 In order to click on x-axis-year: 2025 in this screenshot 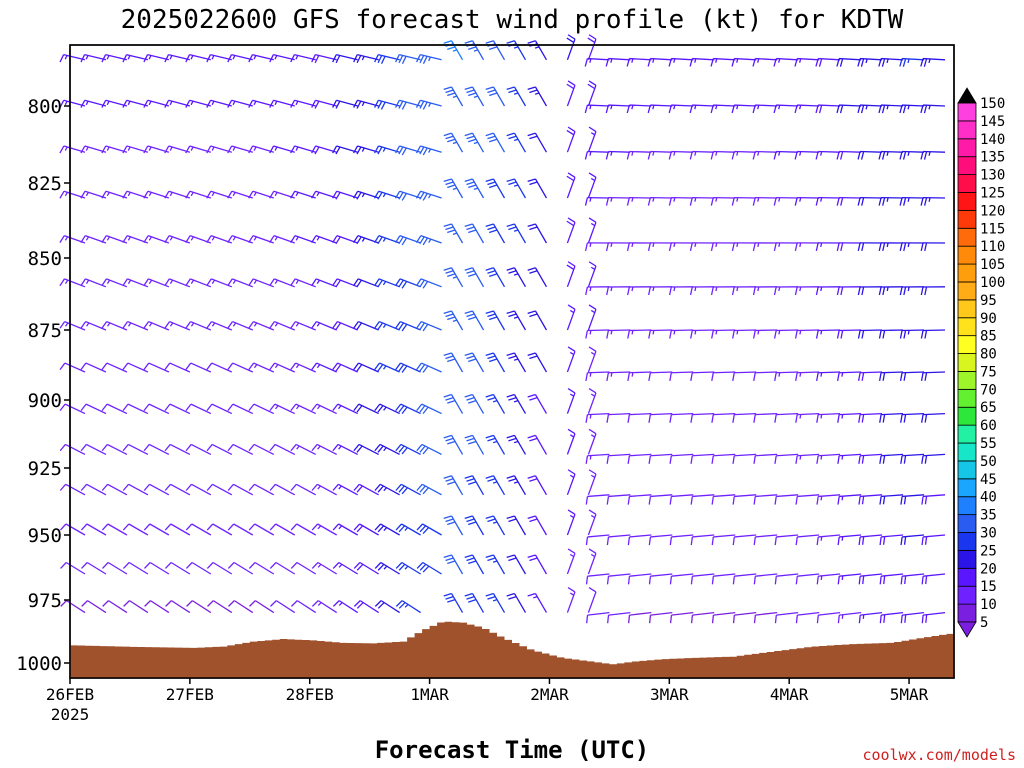, I will do `click(70, 714)`.